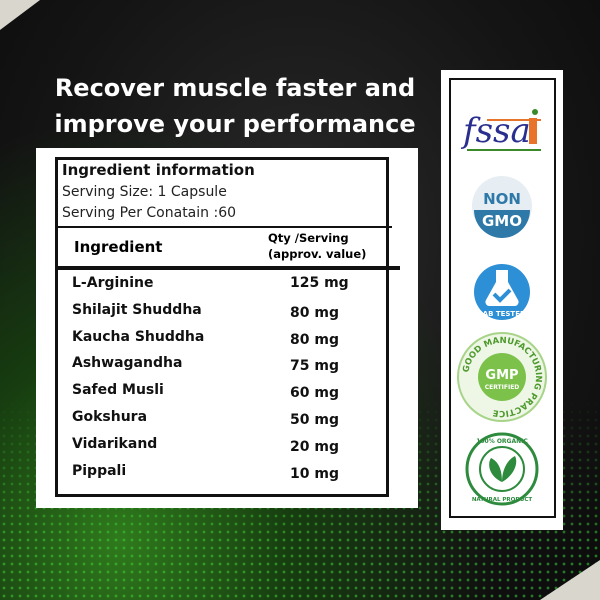  Describe the element at coordinates (314, 366) in the screenshot. I see `ingredient-qty: 75 mg` at that location.